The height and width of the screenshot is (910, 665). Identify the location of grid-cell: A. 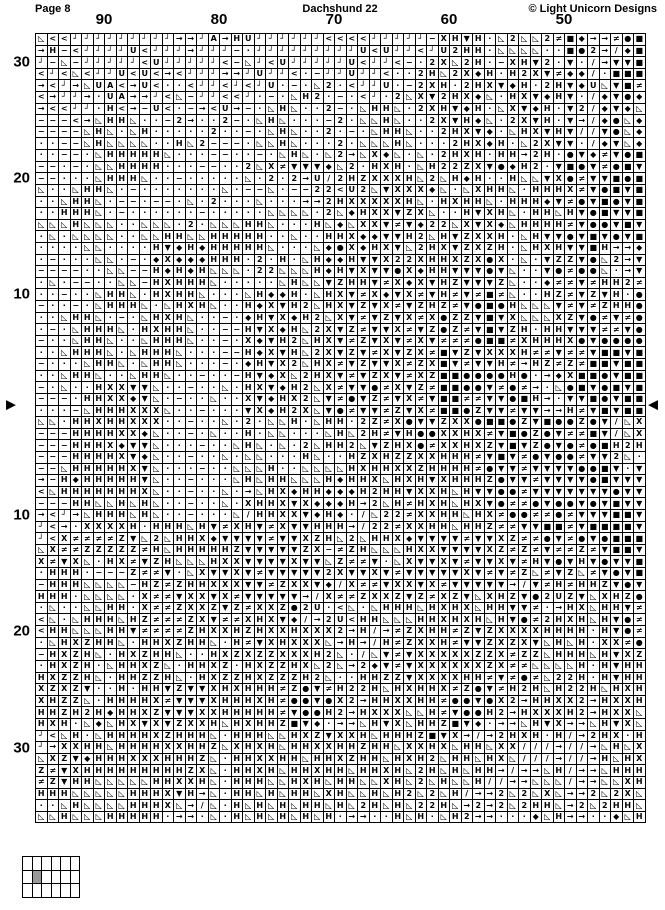
(111, 86).